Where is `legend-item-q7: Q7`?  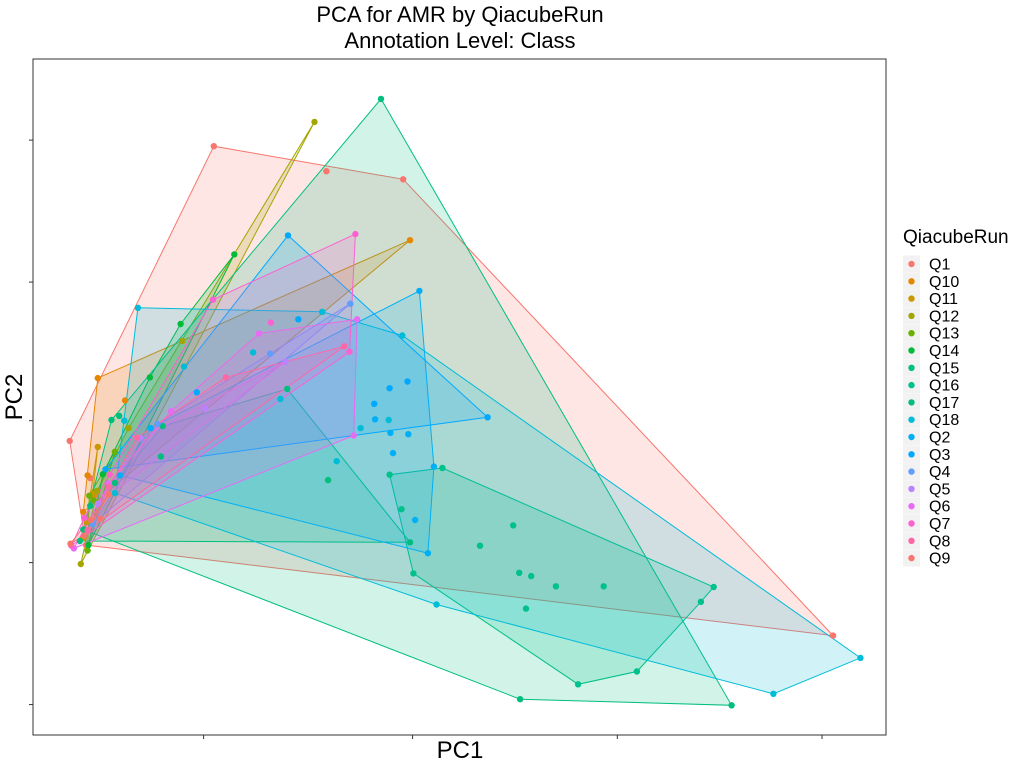
legend-item-q7: Q7 is located at coordinates (926, 524).